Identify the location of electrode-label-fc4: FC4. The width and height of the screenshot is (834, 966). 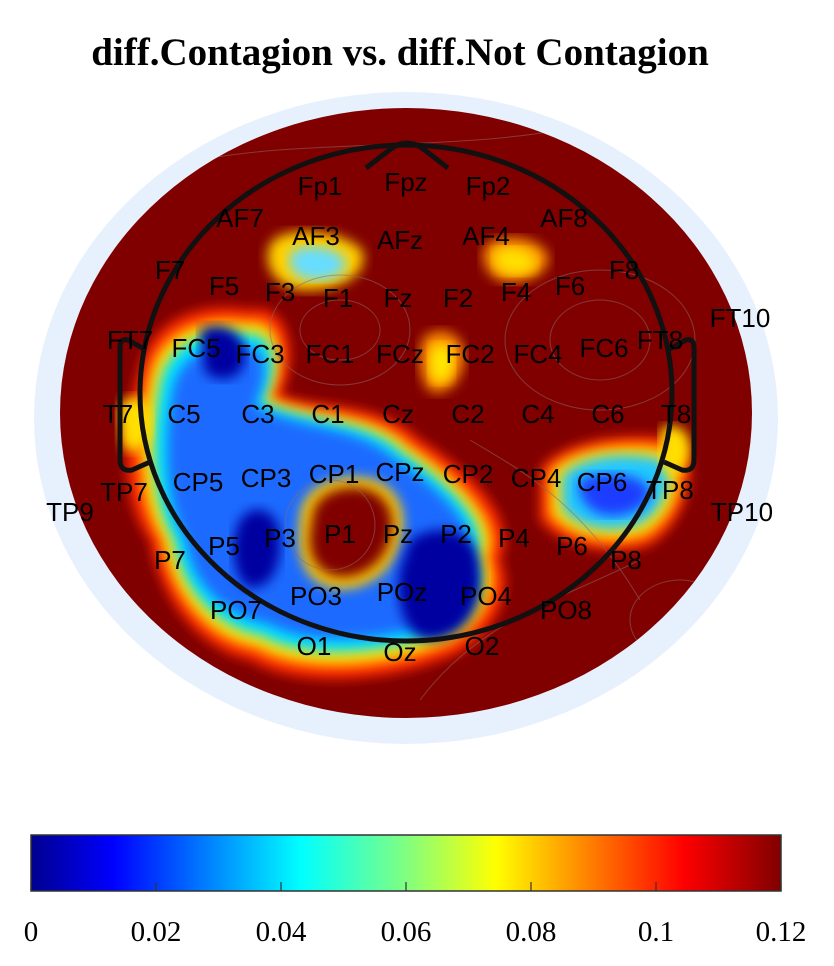
(537, 354).